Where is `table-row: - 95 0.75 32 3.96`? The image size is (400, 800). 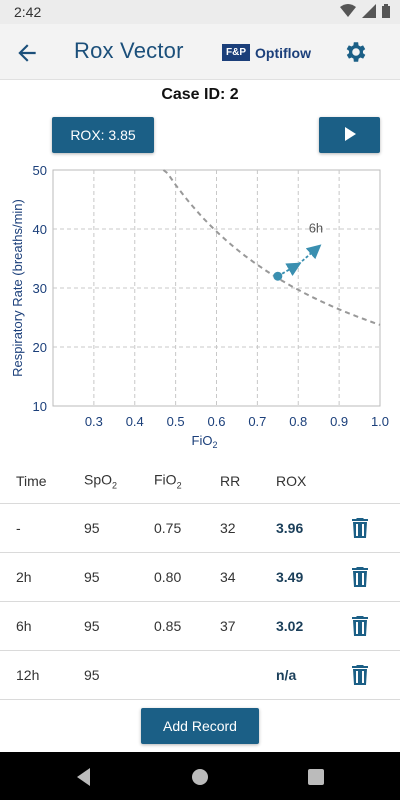
table-row: - 95 0.75 32 3.96 is located at coordinates (200, 528).